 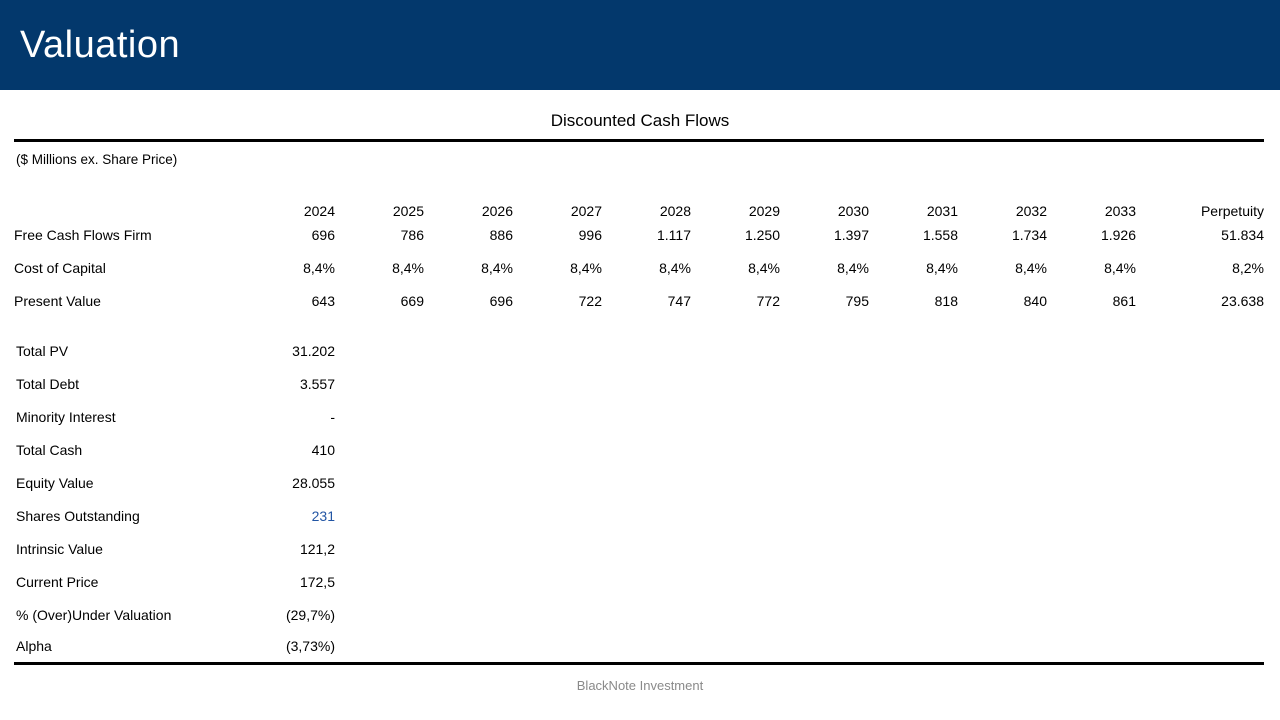 What do you see at coordinates (1242, 235) in the screenshot?
I see `value-cell: 51.834` at bounding box center [1242, 235].